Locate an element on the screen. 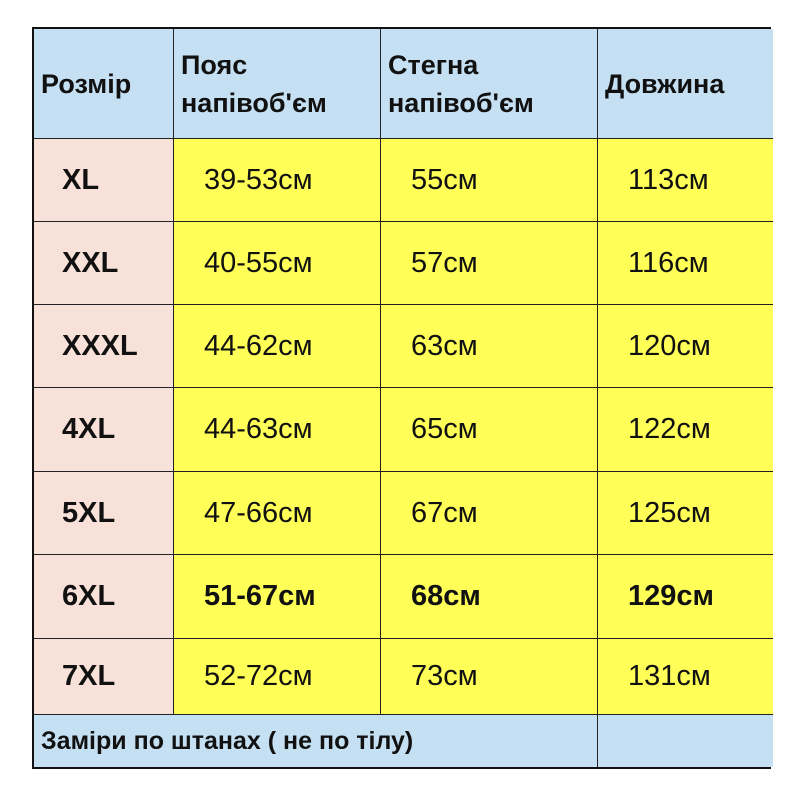  cell-length: 129см is located at coordinates (685, 597).